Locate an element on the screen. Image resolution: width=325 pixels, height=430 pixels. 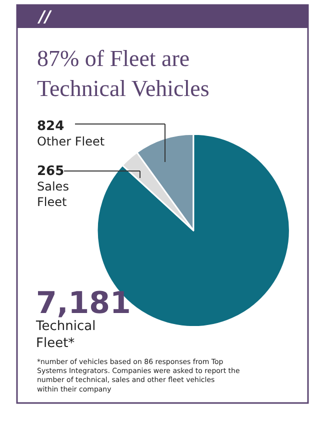
slice-label: Technical Fleet* is located at coordinates (65, 334).